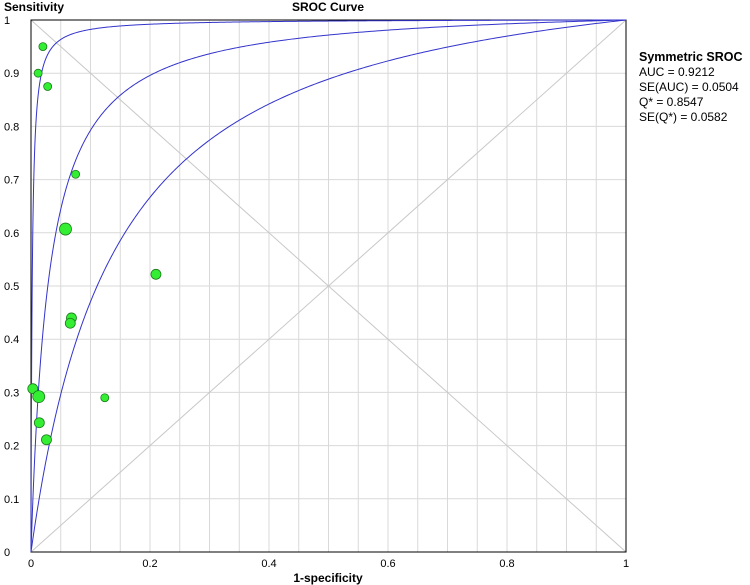  What do you see at coordinates (328, 7) in the screenshot?
I see `chart-title: SROC Curve` at bounding box center [328, 7].